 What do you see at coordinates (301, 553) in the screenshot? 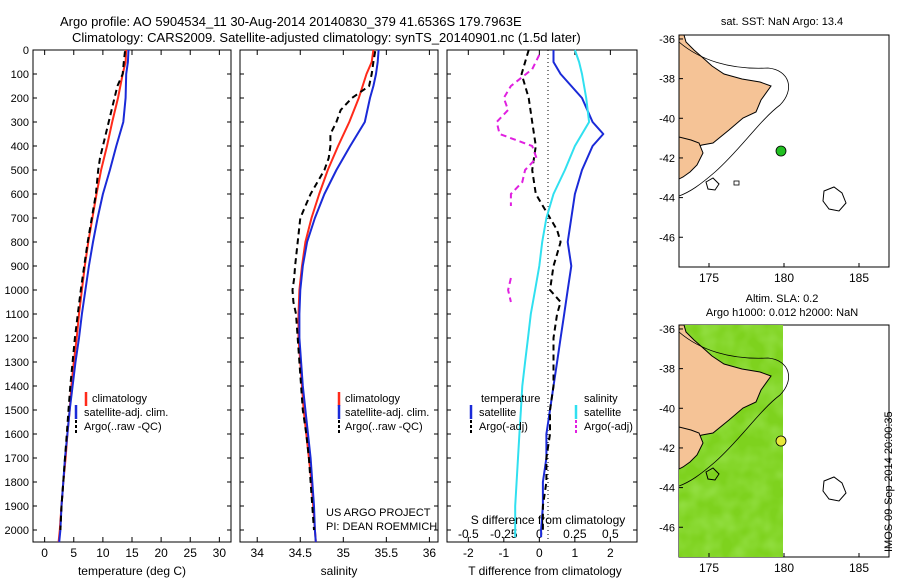
I see `x-tick-label: 34.5` at bounding box center [301, 553].